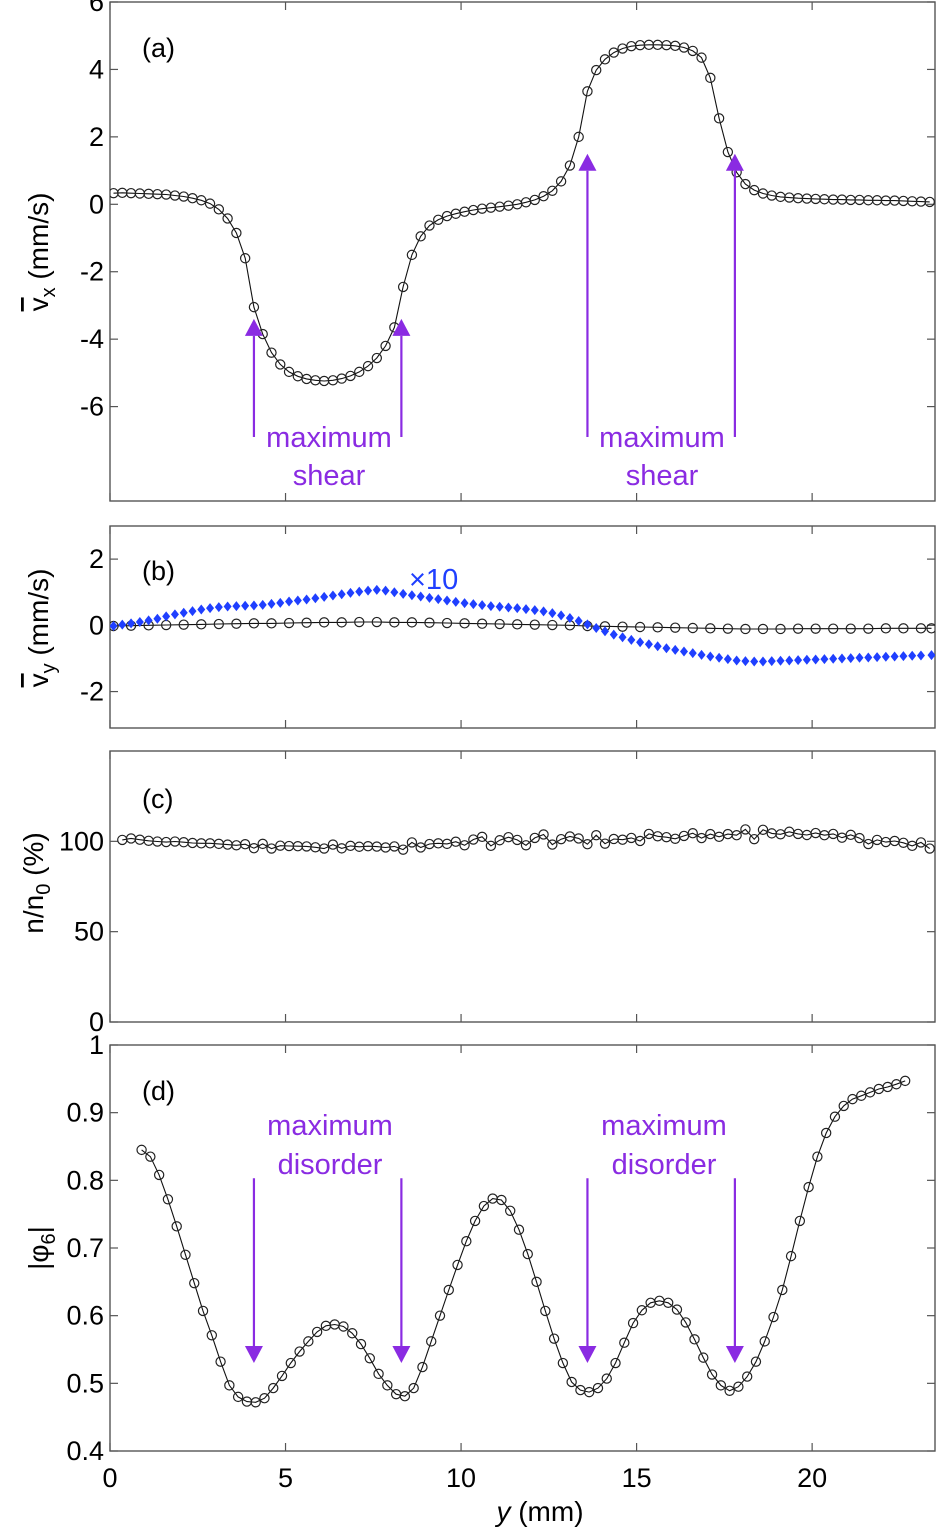  What do you see at coordinates (96, 137) in the screenshot?
I see `panel-a-ytick-label-2: 2` at bounding box center [96, 137].